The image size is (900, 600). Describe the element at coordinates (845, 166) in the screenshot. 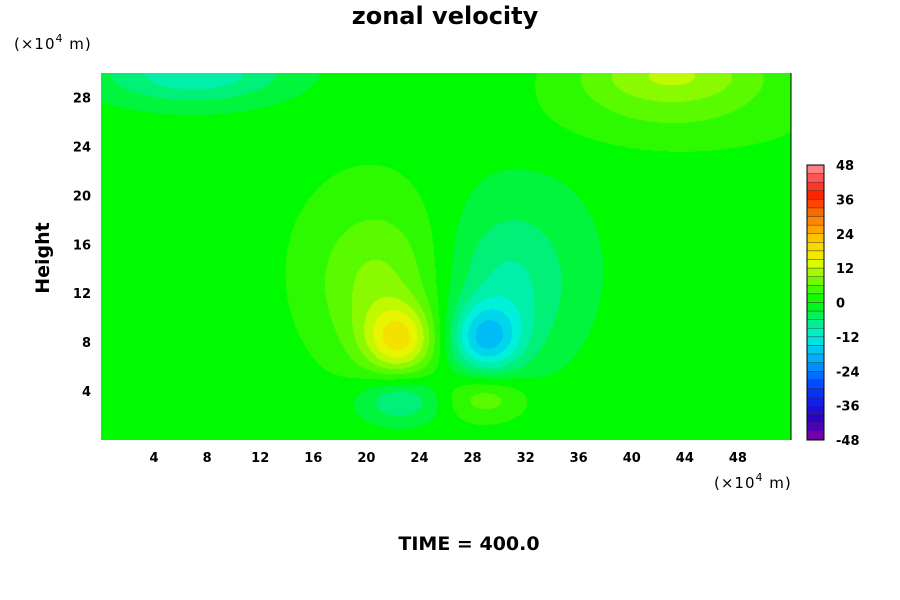

I see `colorbar-tick-label: 48` at that location.